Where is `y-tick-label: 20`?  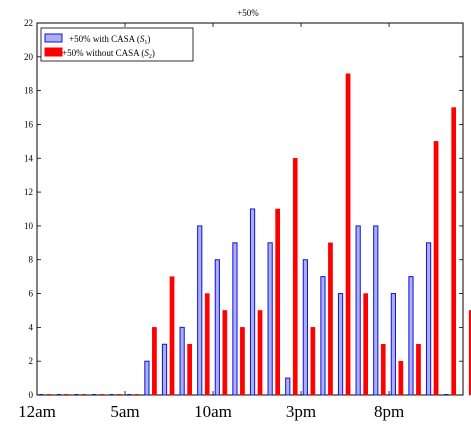
y-tick-label: 20 is located at coordinates (29, 57).